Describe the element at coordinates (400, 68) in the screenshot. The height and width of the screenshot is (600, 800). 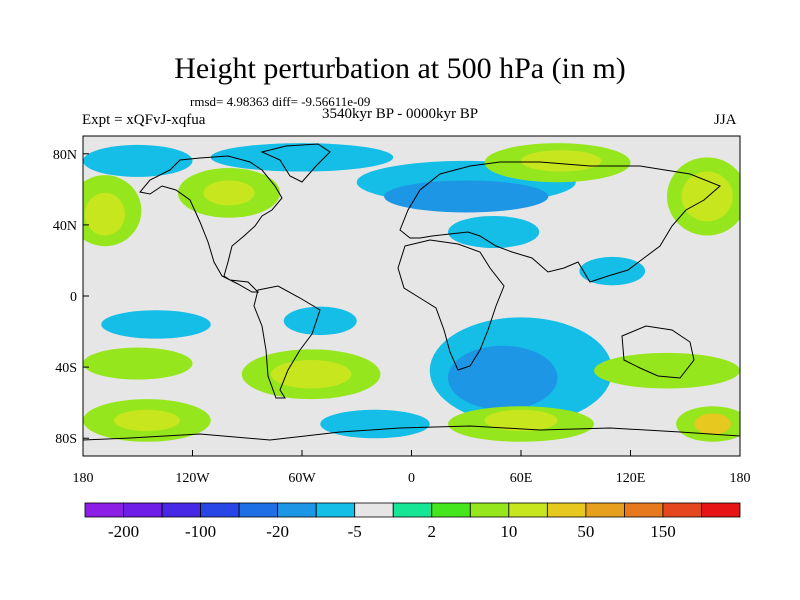
I see `plot-title: Height perturbation at 500 hPa (in m)` at that location.